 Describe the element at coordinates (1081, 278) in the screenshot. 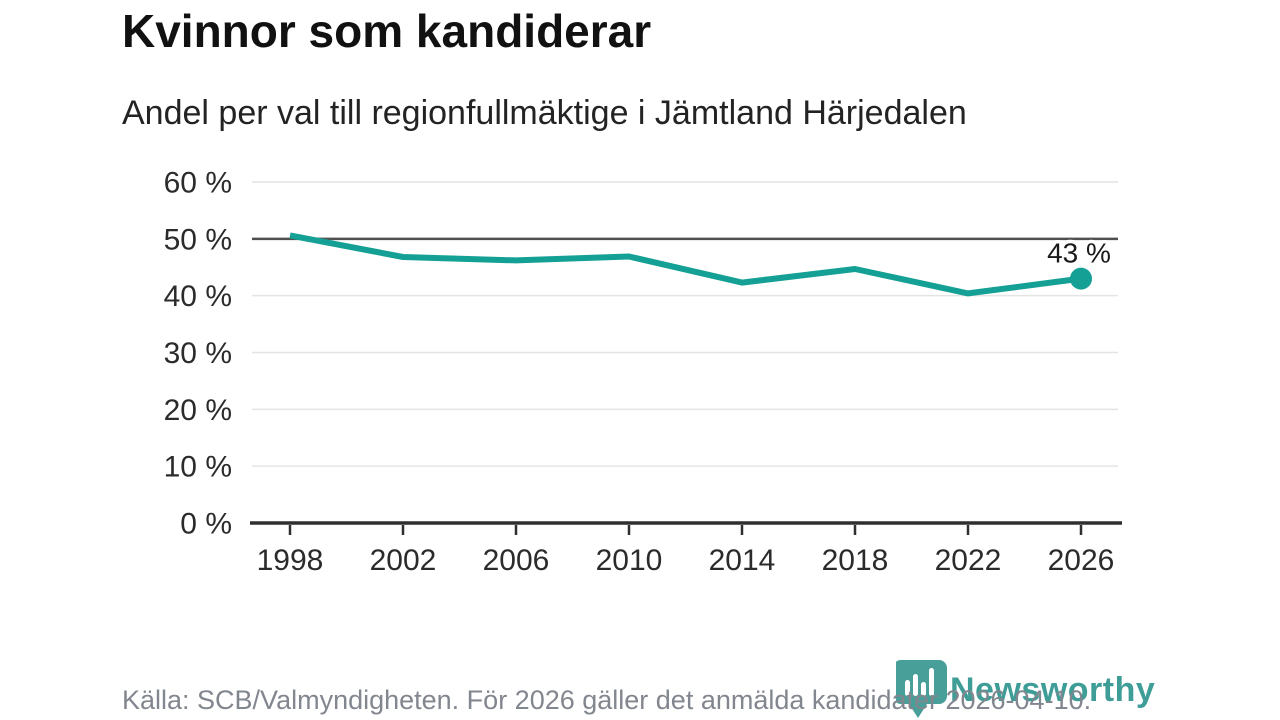

I see `endpoint-marker-2026` at that location.